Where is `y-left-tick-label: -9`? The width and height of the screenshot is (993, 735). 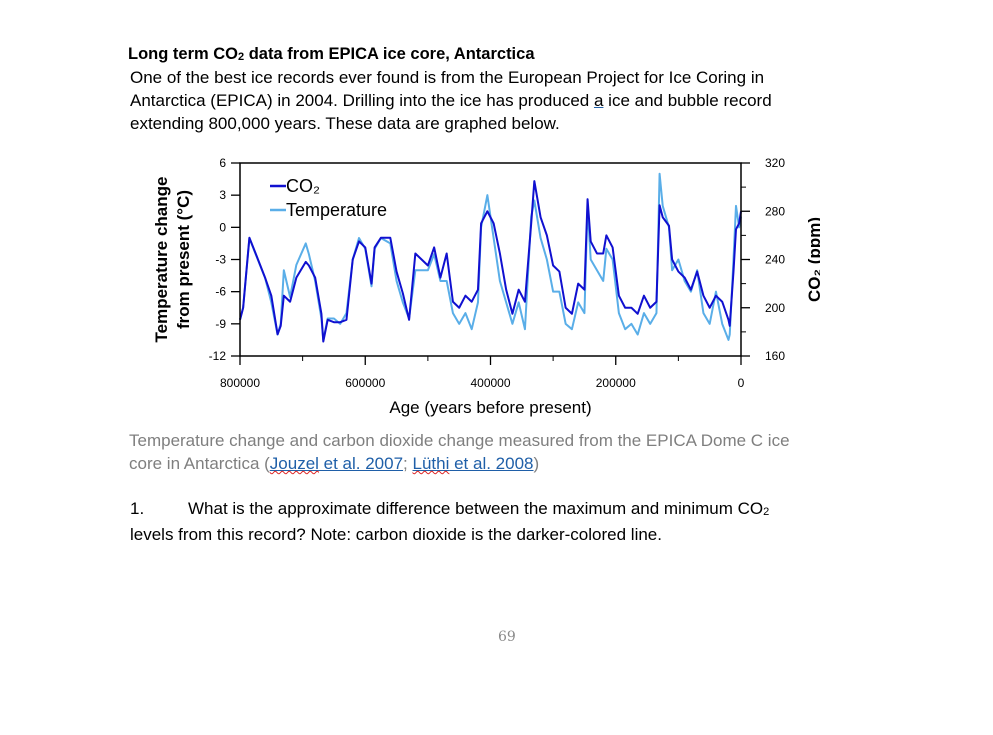
y-left-tick-label: -9 is located at coordinates (220, 324).